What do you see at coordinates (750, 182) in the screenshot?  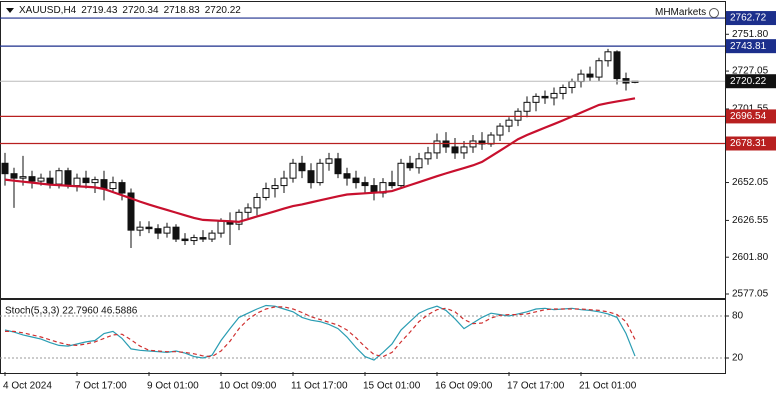 I see `y-tick-label: 2652.05` at bounding box center [750, 182].